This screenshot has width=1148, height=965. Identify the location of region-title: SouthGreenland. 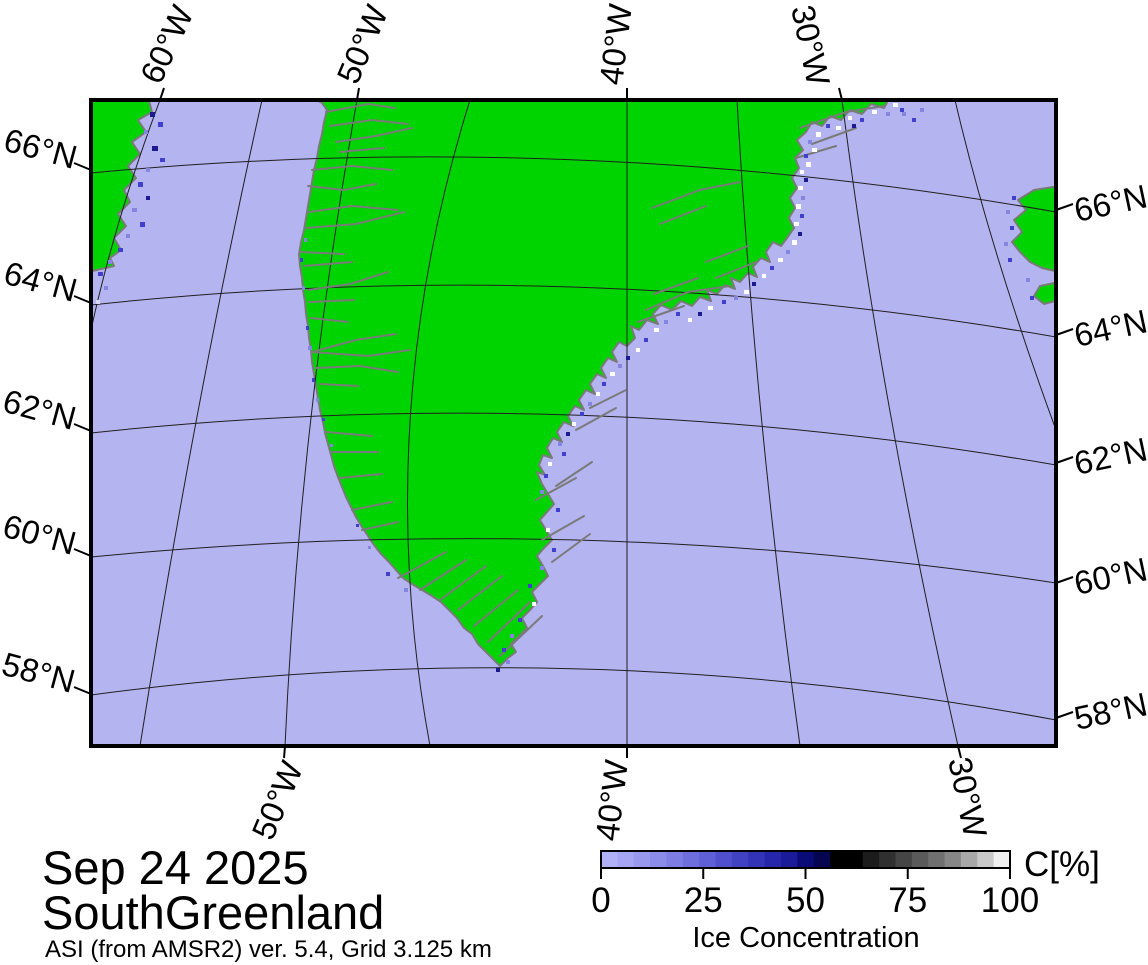
(213, 912).